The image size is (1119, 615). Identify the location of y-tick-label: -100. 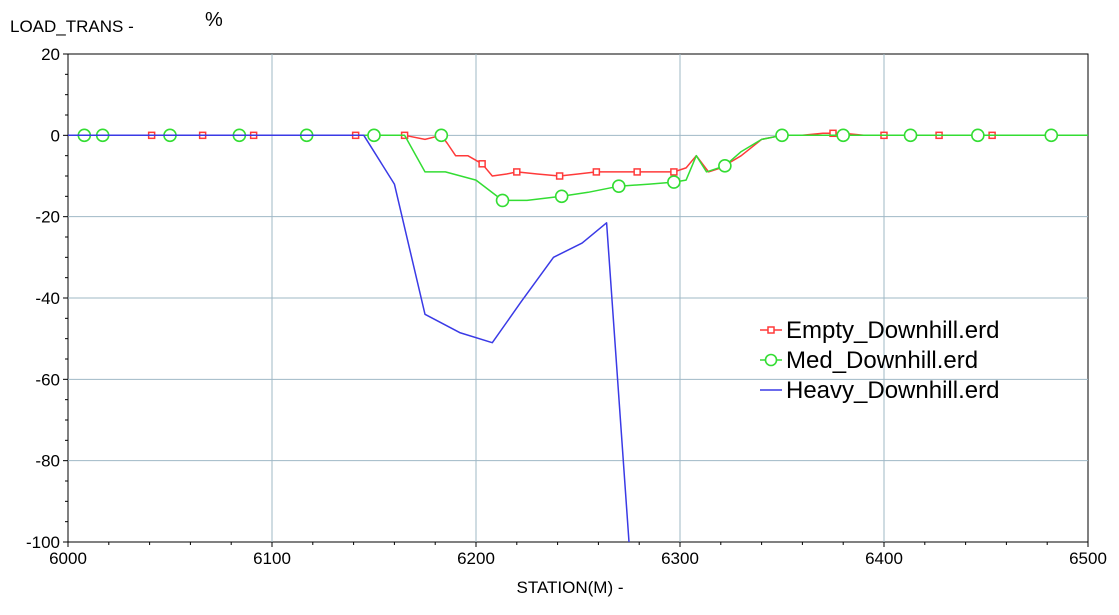
(43, 542).